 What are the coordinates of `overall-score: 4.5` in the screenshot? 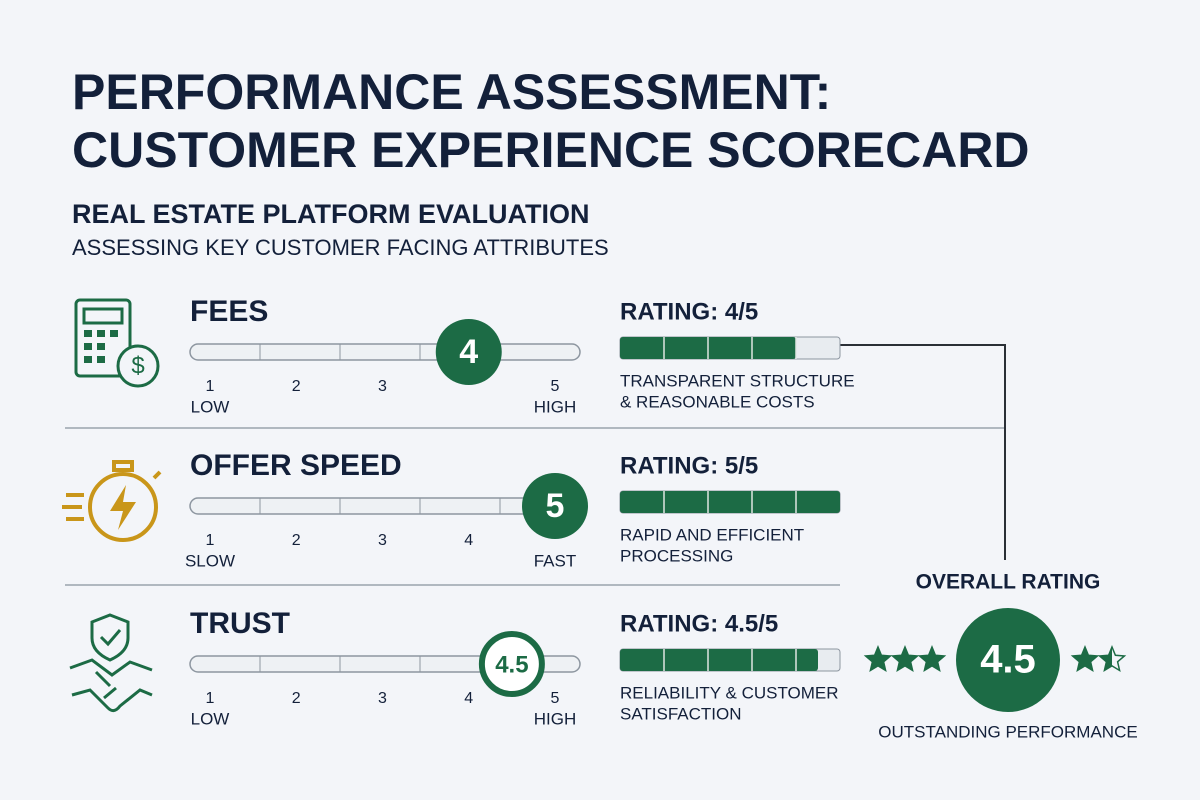 It's located at (1008, 660).